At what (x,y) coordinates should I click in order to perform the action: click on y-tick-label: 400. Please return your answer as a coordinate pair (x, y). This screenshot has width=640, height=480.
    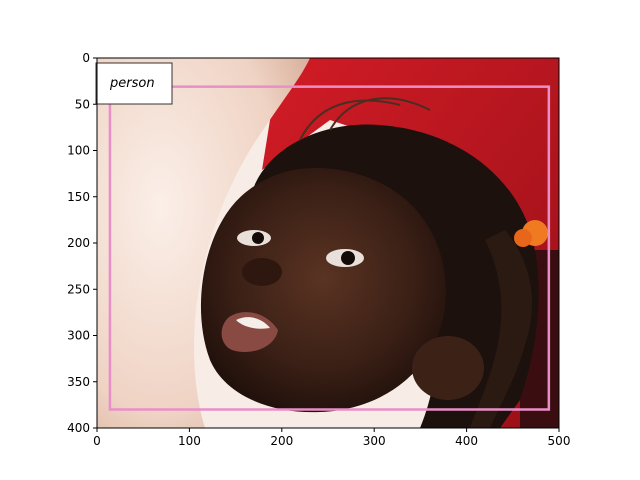
    Looking at the image, I should click on (78, 428).